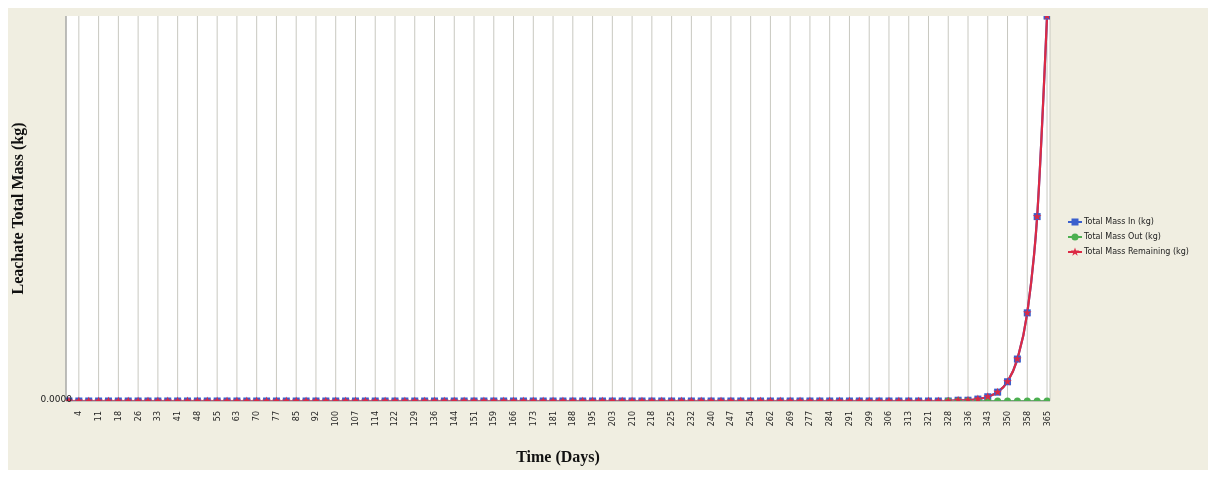  Describe the element at coordinates (375, 419) in the screenshot. I see `x-tick-label: 114` at that location.